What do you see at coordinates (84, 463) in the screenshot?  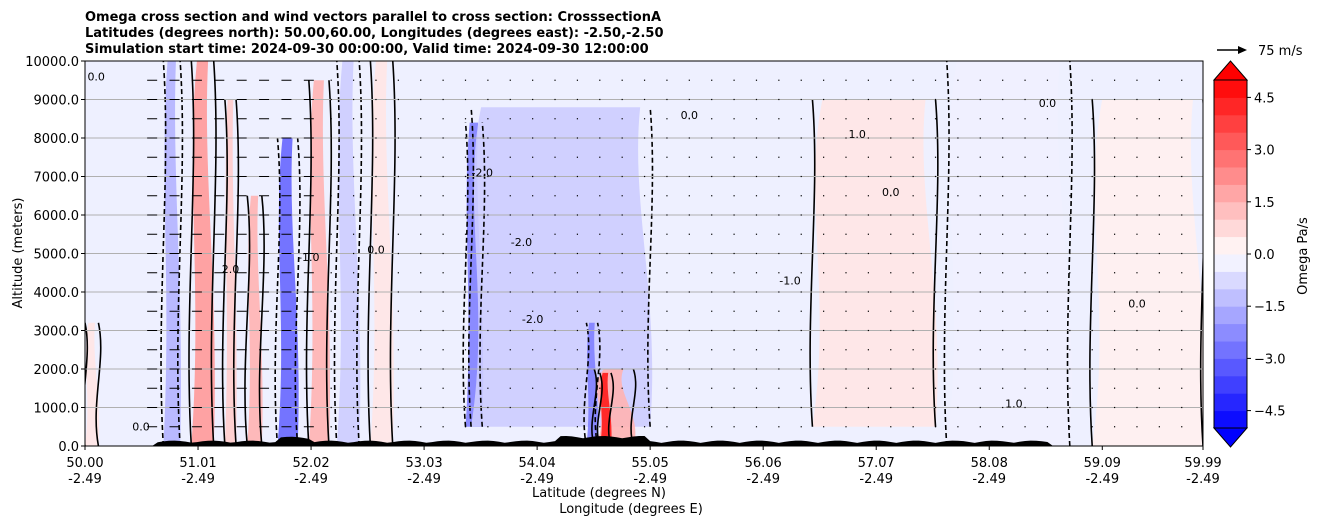 I see `x-tick-lat-0: 50.00` at bounding box center [84, 463].